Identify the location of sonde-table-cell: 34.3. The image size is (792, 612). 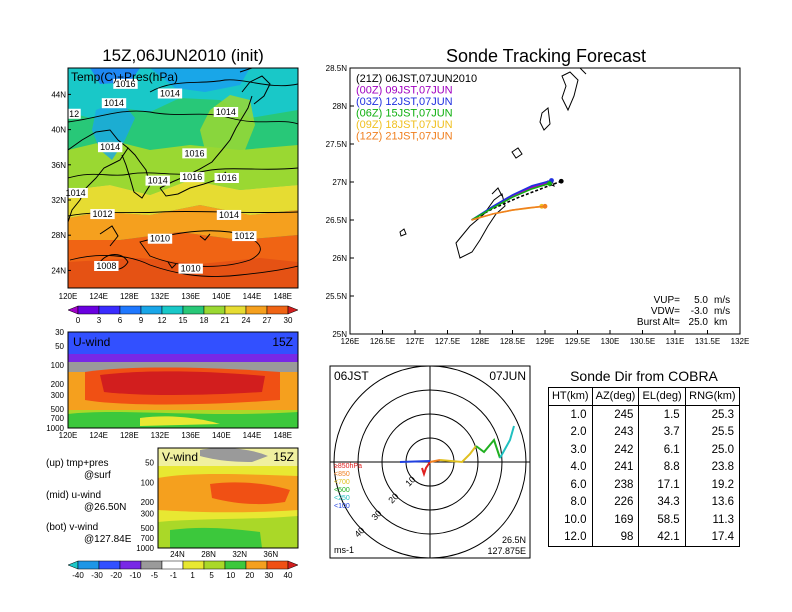
(662, 502).